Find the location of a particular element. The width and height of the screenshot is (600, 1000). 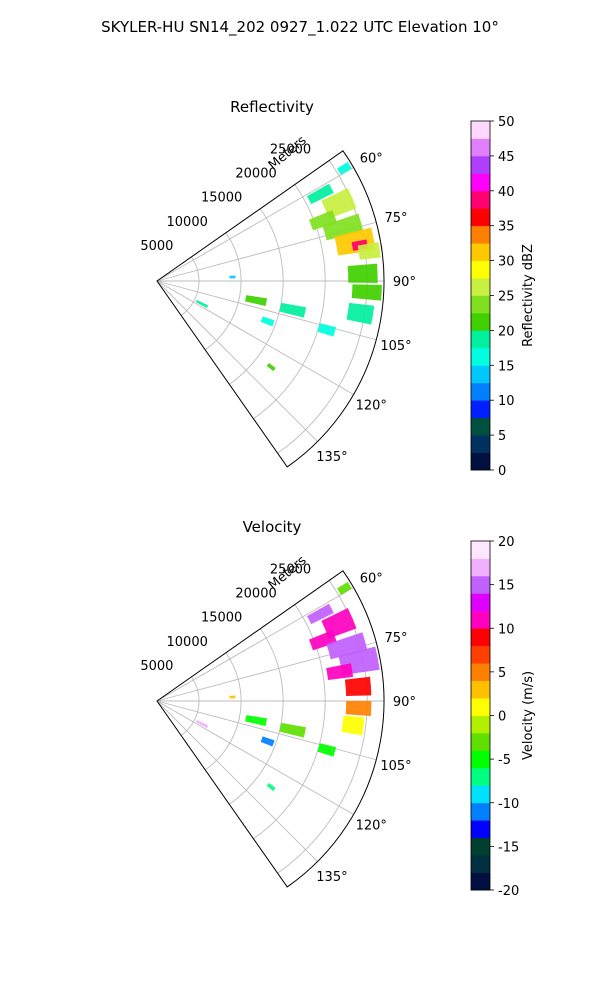

colorbar-tick-label: 15 is located at coordinates (506, 366).